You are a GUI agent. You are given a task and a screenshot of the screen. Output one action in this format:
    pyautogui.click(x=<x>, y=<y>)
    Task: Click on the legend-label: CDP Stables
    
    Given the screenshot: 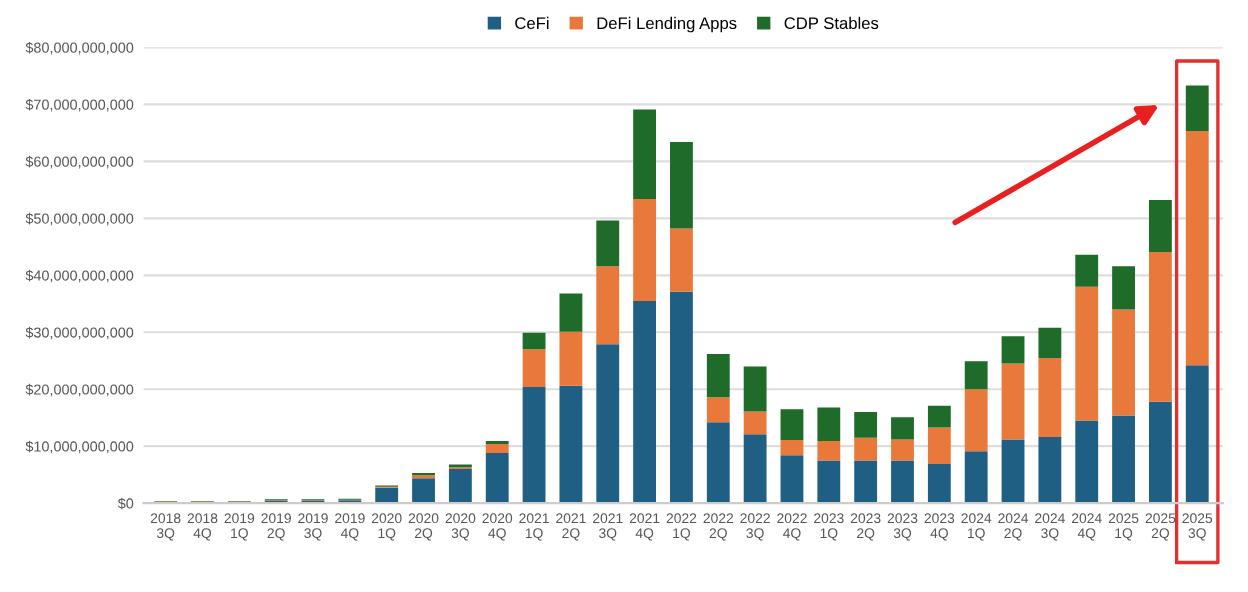 What is the action you would take?
    pyautogui.click(x=831, y=23)
    